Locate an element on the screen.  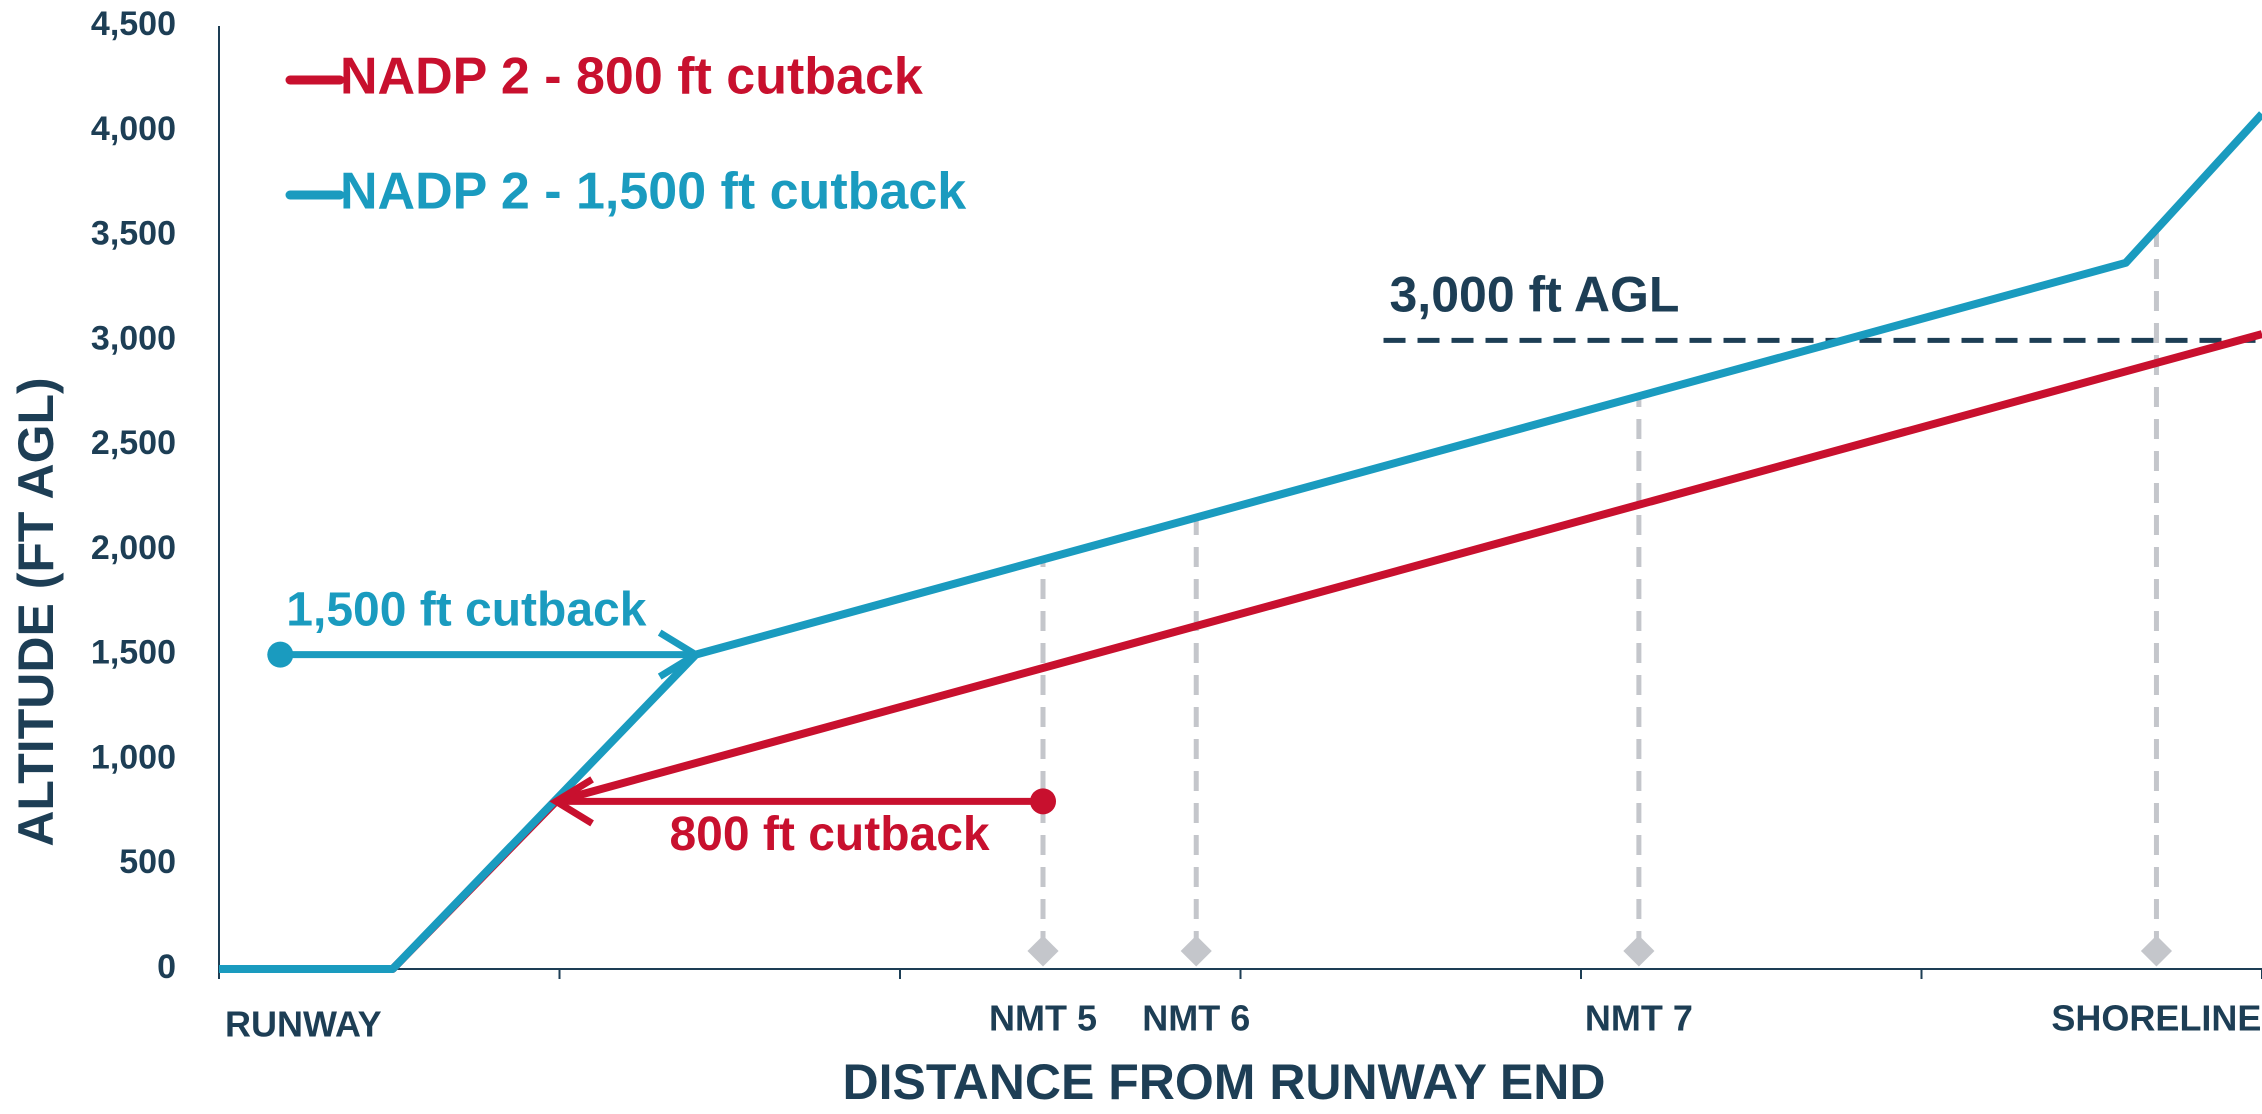
marker-label: SHORELINE is located at coordinates (2156, 1018).